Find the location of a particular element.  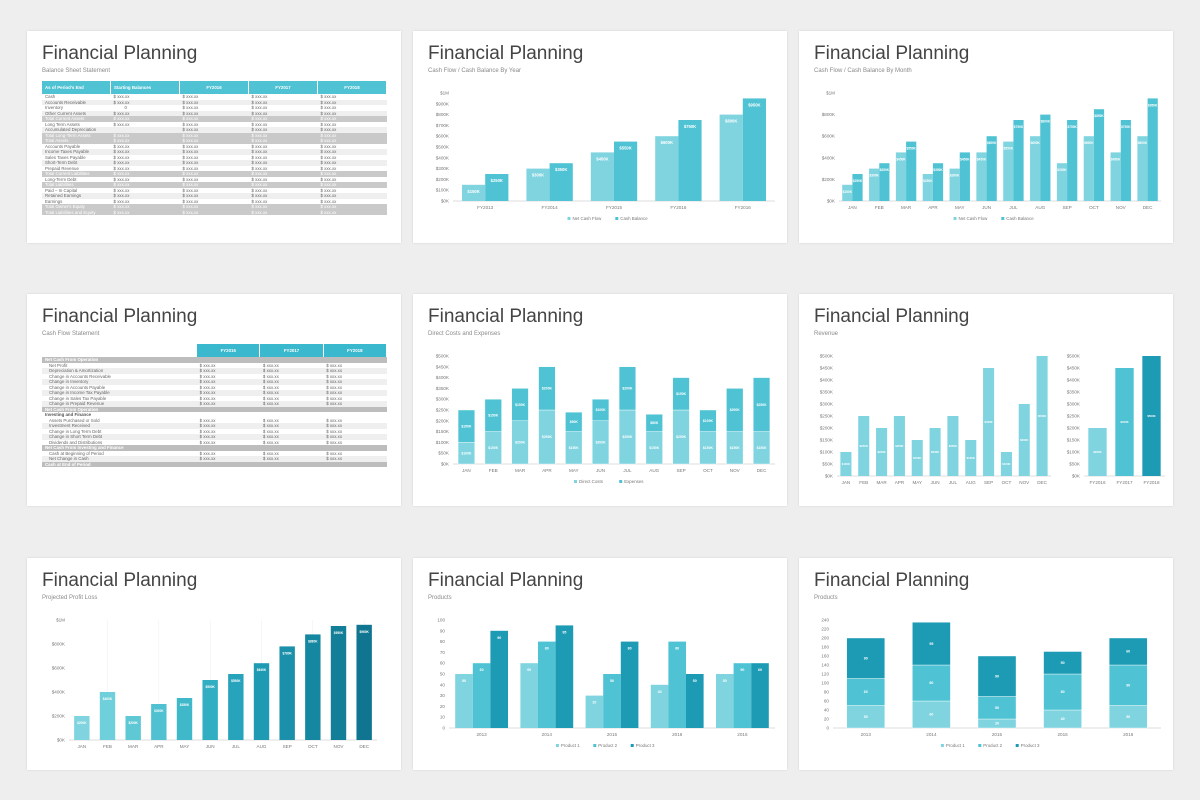

y-tick-label: $500K is located at coordinates (1074, 356).